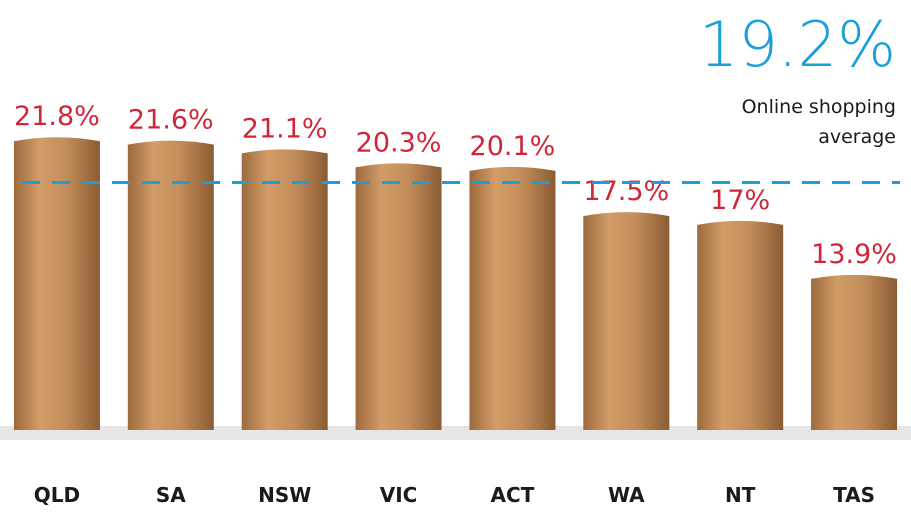 The image size is (911, 518). Describe the element at coordinates (740, 495) in the screenshot. I see `x-tick-label: NT` at that location.